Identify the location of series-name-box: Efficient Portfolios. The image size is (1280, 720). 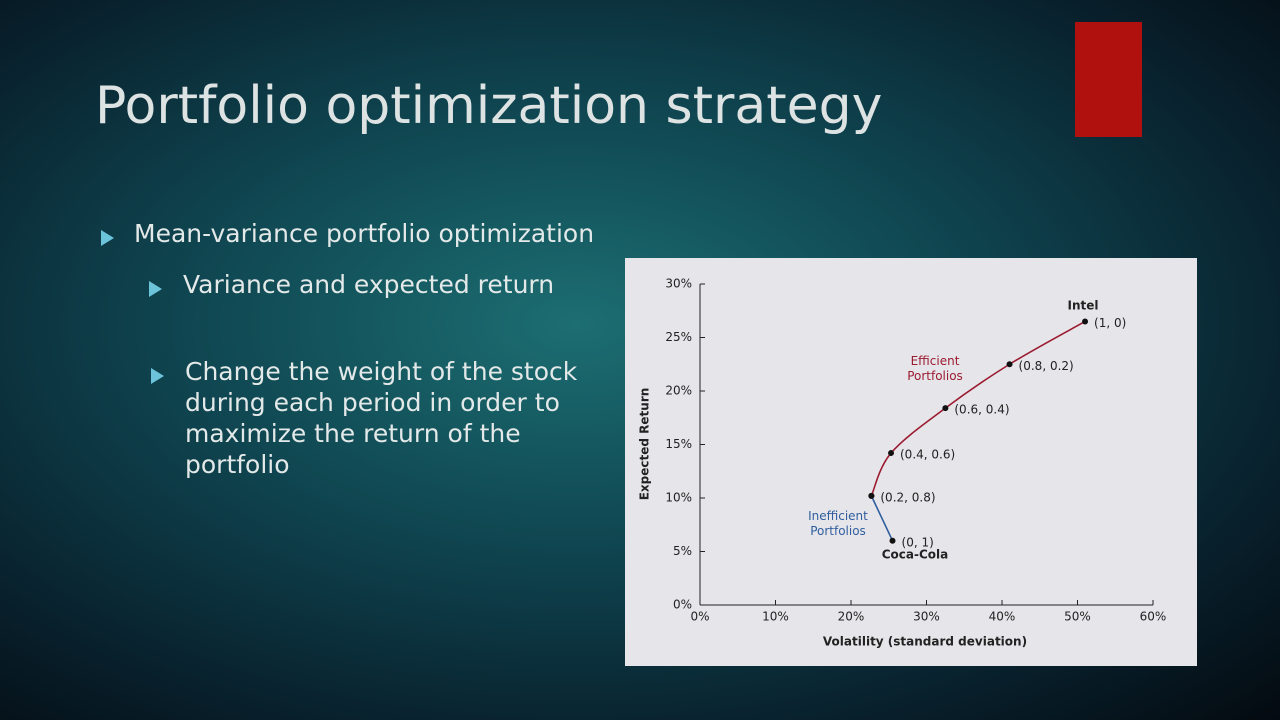
(935, 368).